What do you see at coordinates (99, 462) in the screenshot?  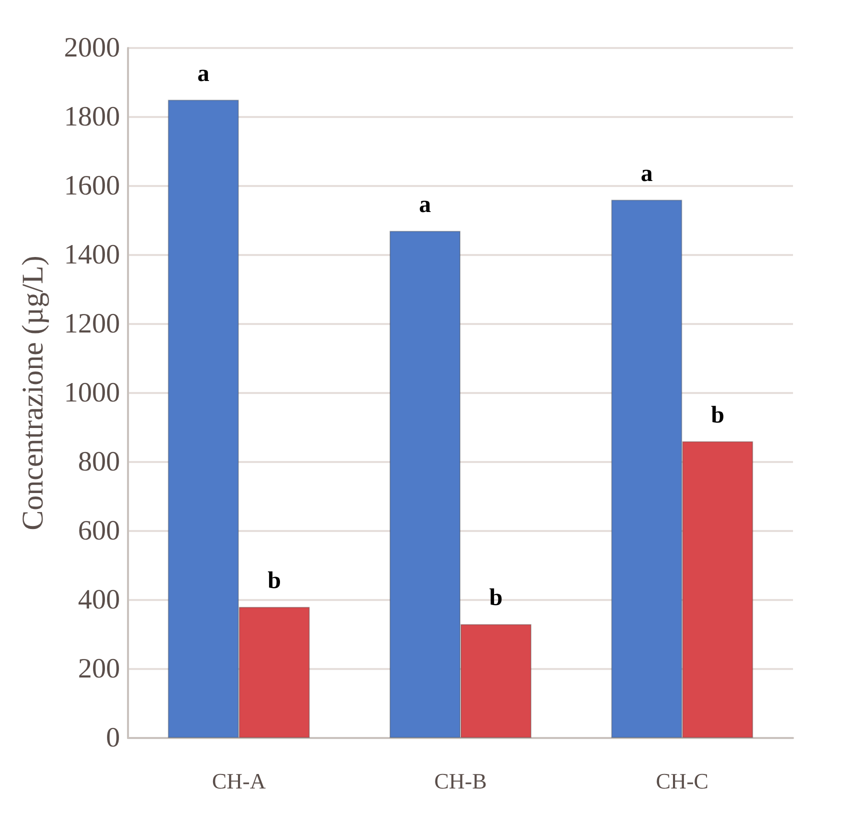 I see `y-tick-label: 800` at bounding box center [99, 462].